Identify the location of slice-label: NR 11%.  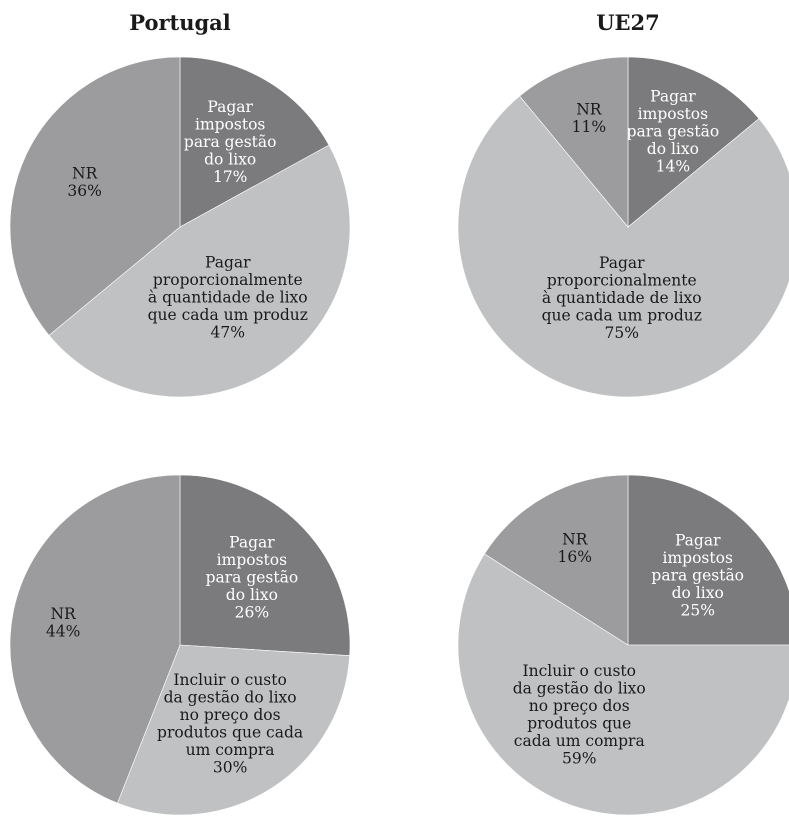
(589, 118).